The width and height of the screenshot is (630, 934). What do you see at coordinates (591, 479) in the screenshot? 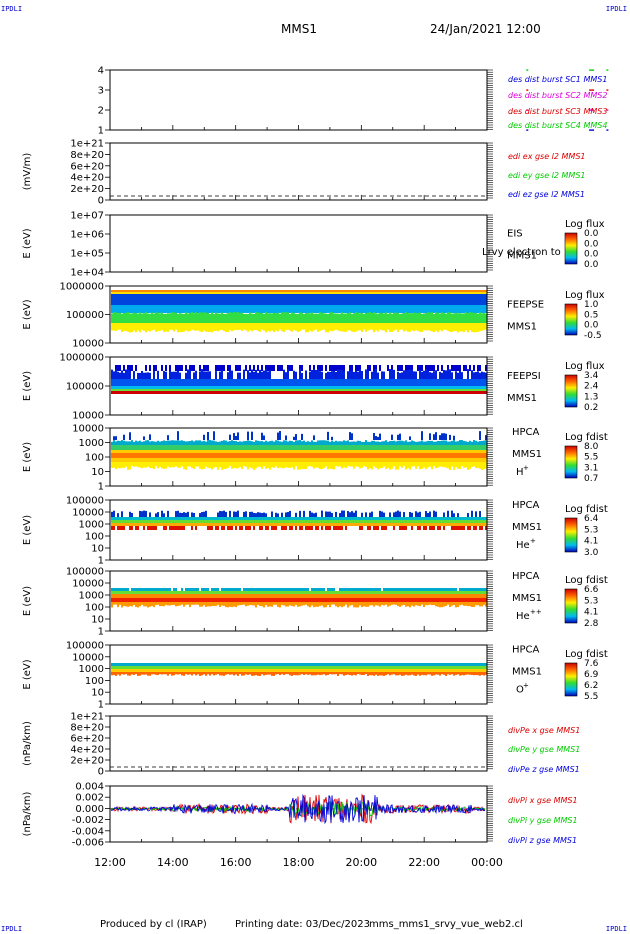
I see `panel-hpca_h-colorbar-tick-label: 0.7` at bounding box center [591, 479].